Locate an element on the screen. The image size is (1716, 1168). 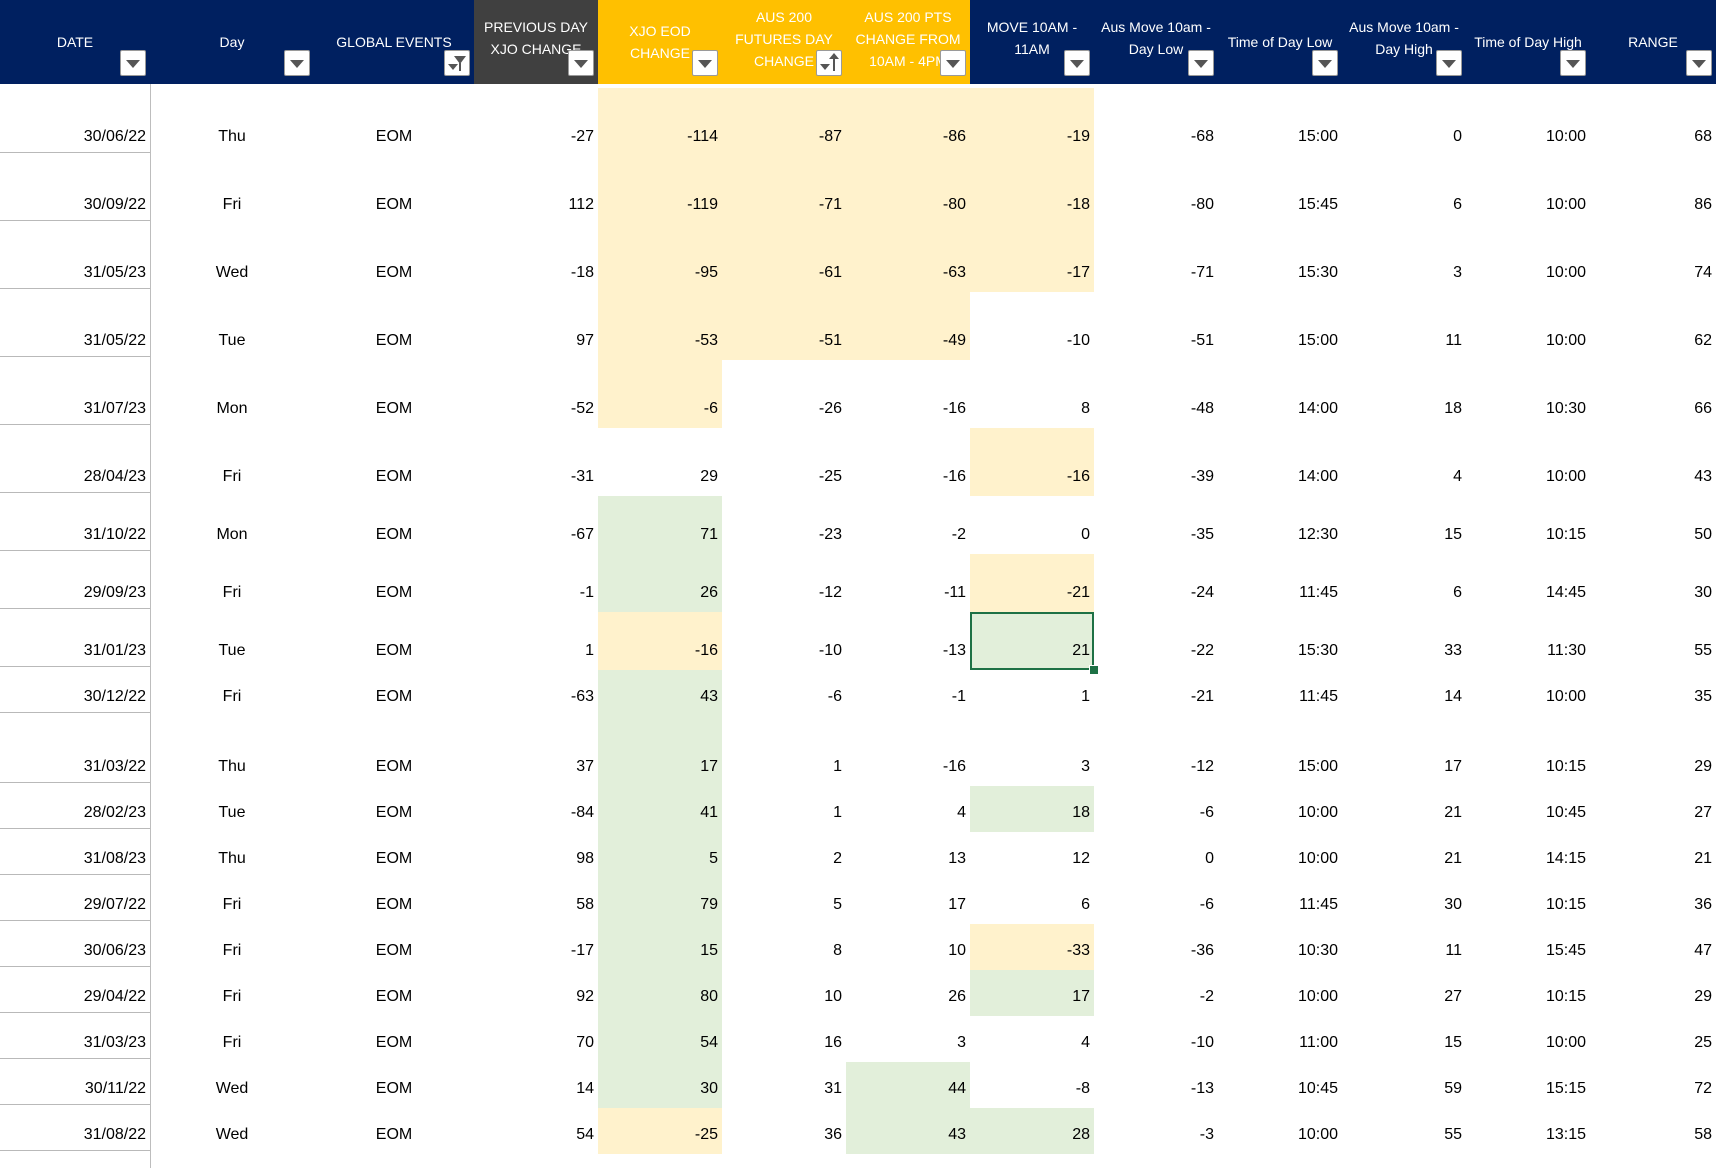
cell-low: -36 is located at coordinates (1202, 950).